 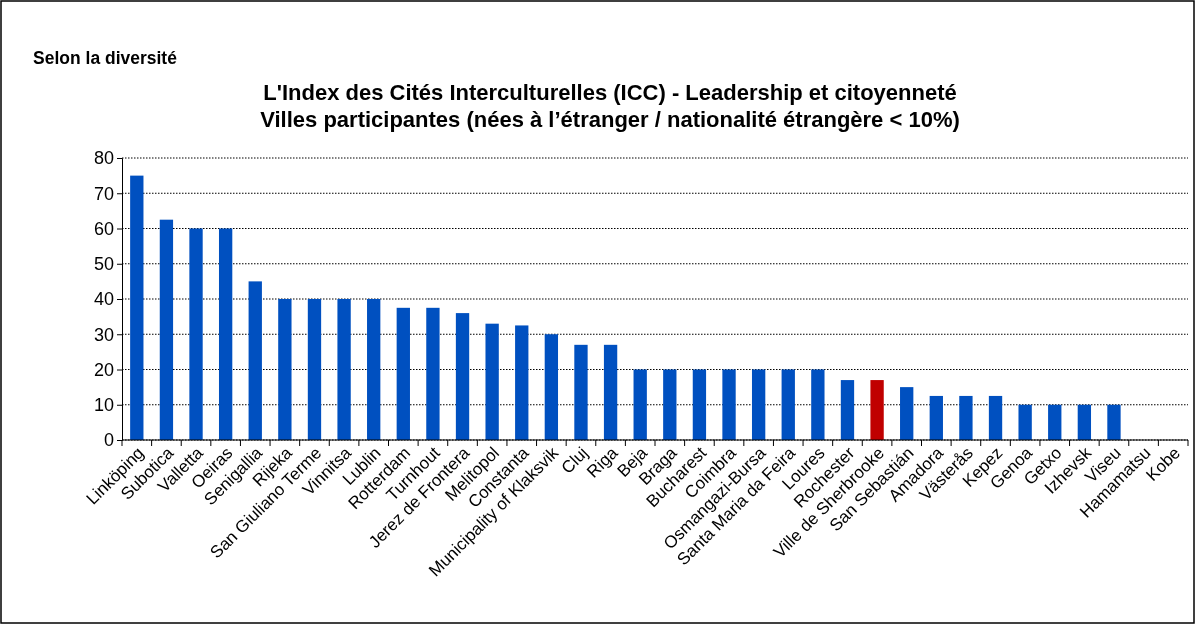 I want to click on text: Selon la diversité, so click(x=105, y=57).